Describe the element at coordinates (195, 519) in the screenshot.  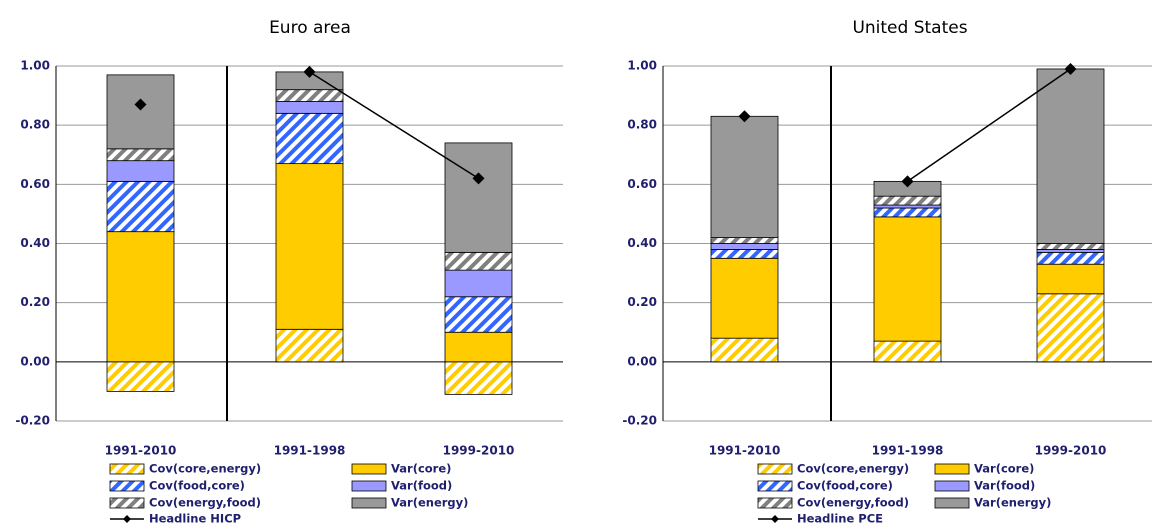
I see `legend-label: Headline HICP` at that location.